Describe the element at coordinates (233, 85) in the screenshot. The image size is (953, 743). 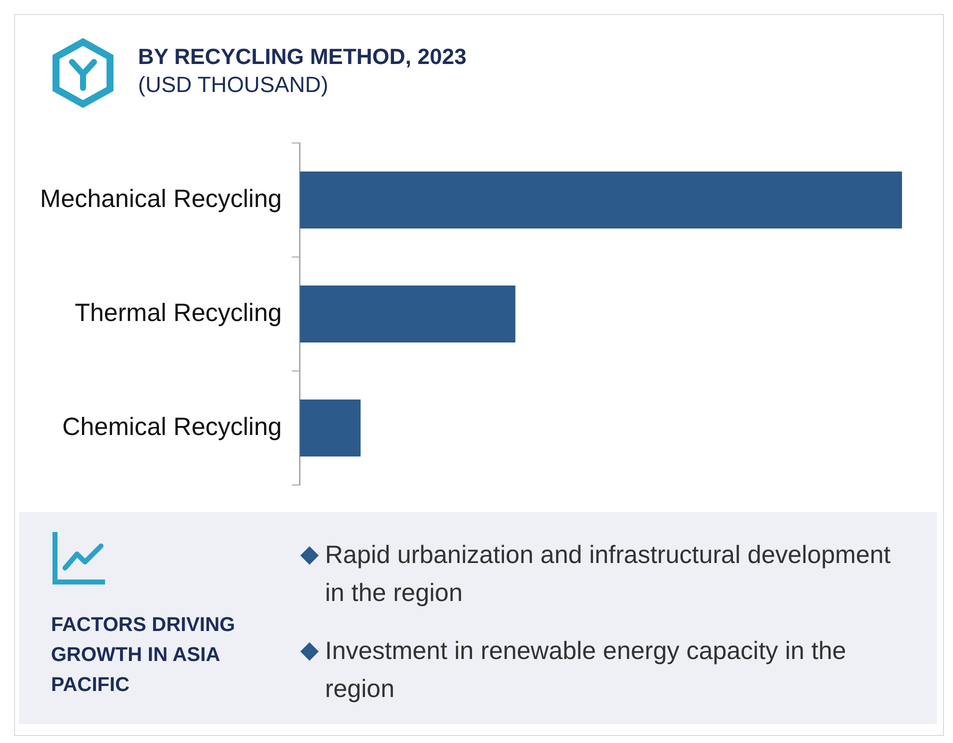
I see `chart-subtitle: (USD THOUSAND)` at that location.